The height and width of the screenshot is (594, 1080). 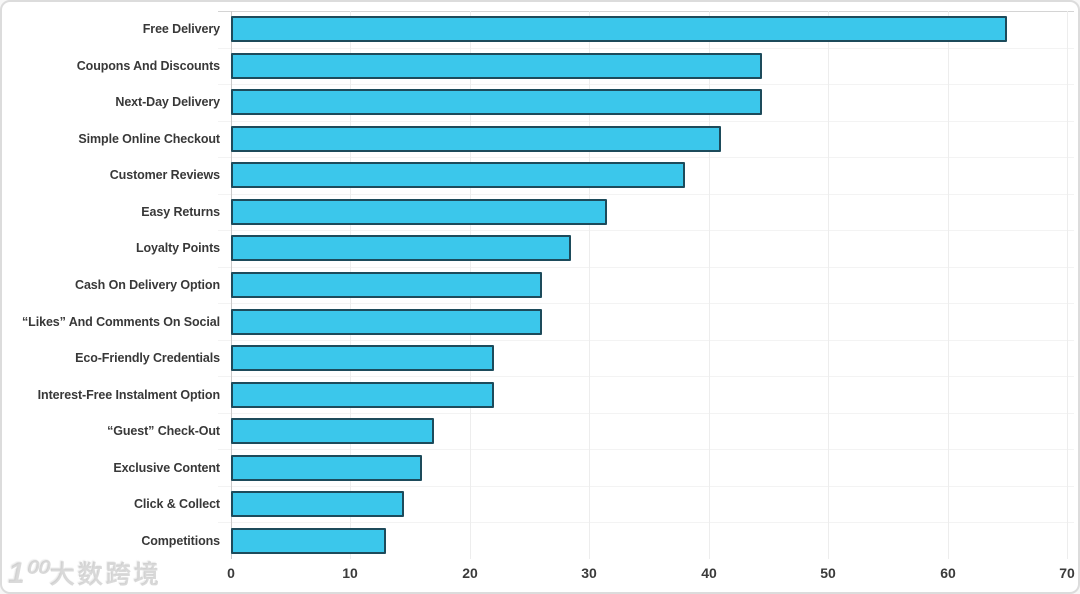 I want to click on category-label-exclusive-content: Exclusive Content, so click(x=166, y=468).